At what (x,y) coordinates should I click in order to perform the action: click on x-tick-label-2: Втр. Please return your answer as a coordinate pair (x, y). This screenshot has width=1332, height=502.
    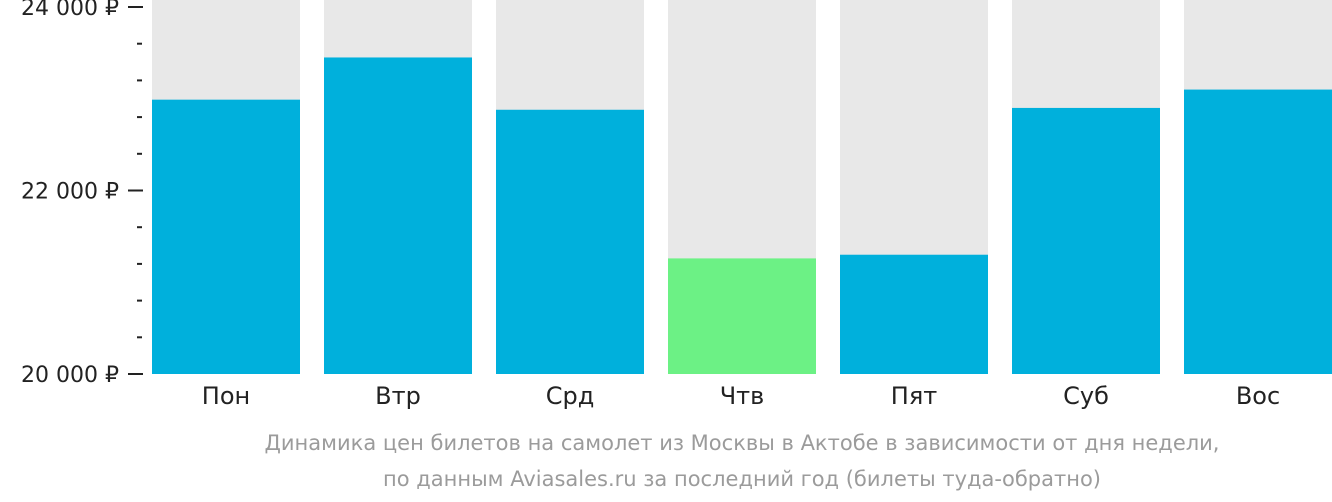
    Looking at the image, I should click on (398, 396).